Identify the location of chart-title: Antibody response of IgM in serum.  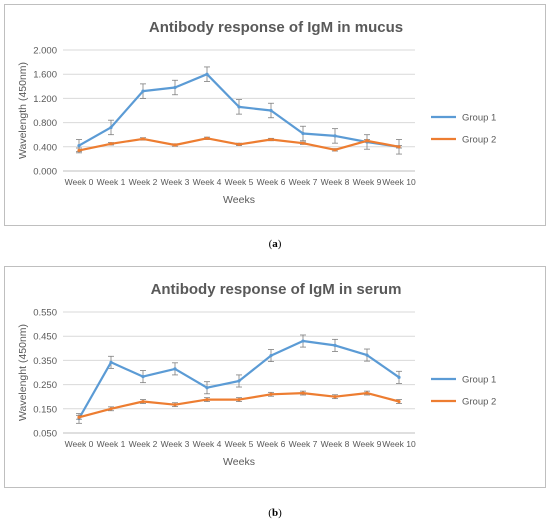
(276, 289).